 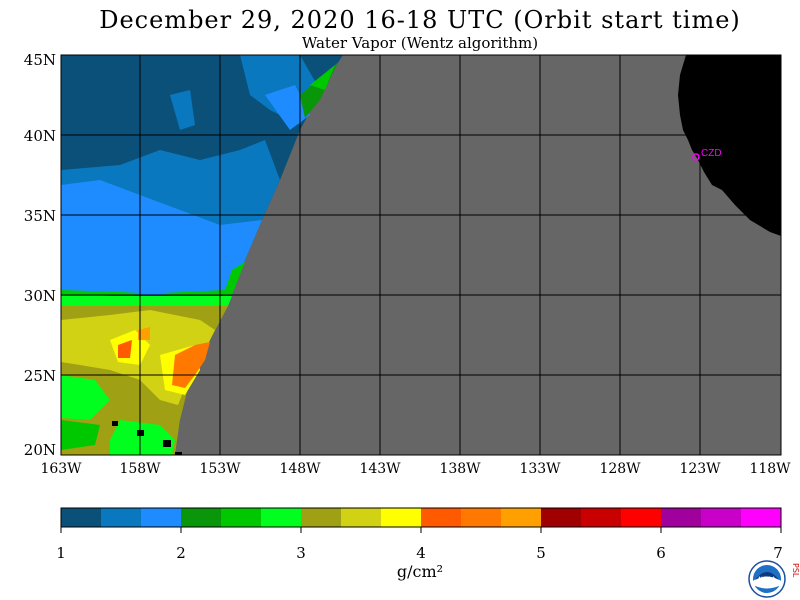 I want to click on lon-label-158w: 158W, so click(x=140, y=469).